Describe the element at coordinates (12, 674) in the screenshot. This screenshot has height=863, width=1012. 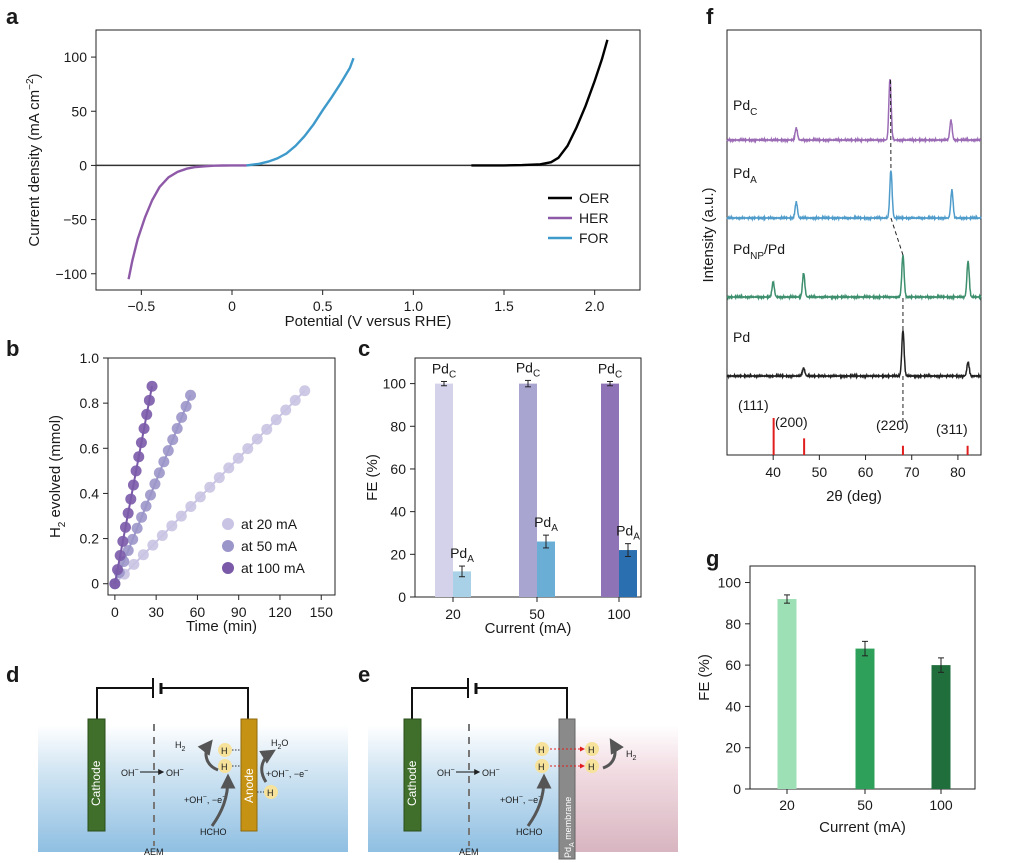
I see `panel-letter-d: d` at that location.